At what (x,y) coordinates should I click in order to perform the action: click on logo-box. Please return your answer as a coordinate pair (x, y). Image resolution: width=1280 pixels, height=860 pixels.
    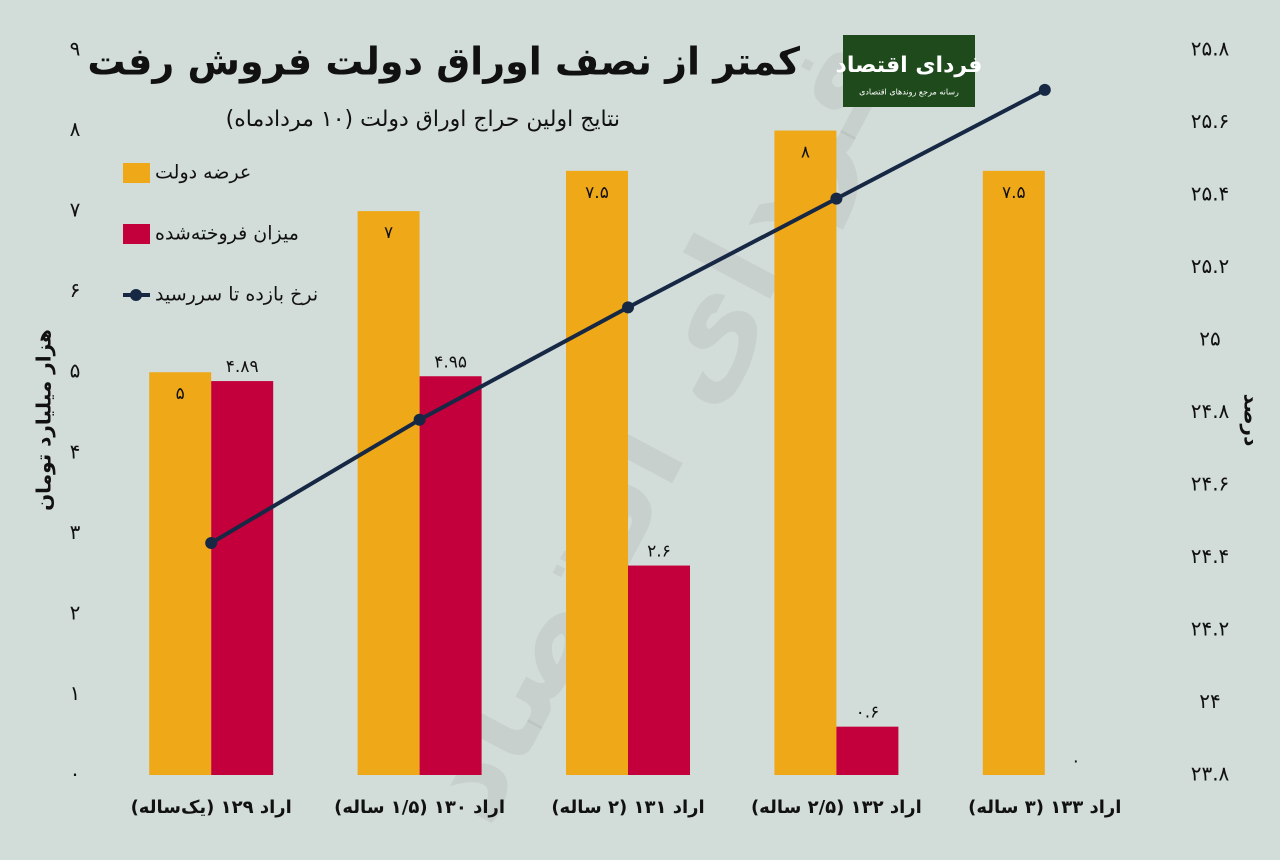
    Looking at the image, I should click on (909, 71).